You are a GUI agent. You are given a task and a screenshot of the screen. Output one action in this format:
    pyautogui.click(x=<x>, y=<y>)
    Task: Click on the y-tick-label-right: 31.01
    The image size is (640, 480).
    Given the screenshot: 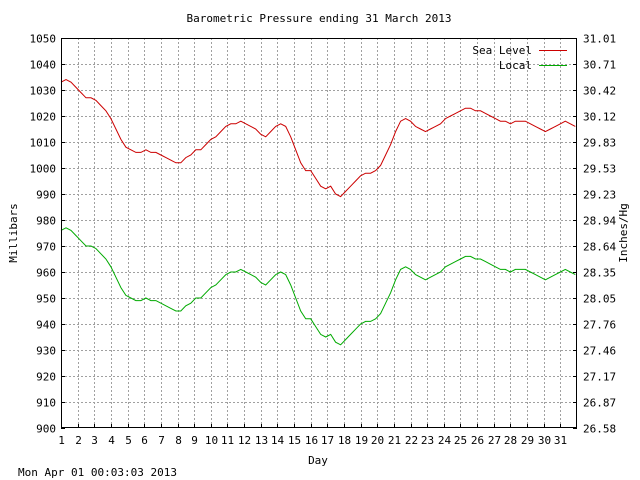 What is the action you would take?
    pyautogui.click(x=599, y=39)
    